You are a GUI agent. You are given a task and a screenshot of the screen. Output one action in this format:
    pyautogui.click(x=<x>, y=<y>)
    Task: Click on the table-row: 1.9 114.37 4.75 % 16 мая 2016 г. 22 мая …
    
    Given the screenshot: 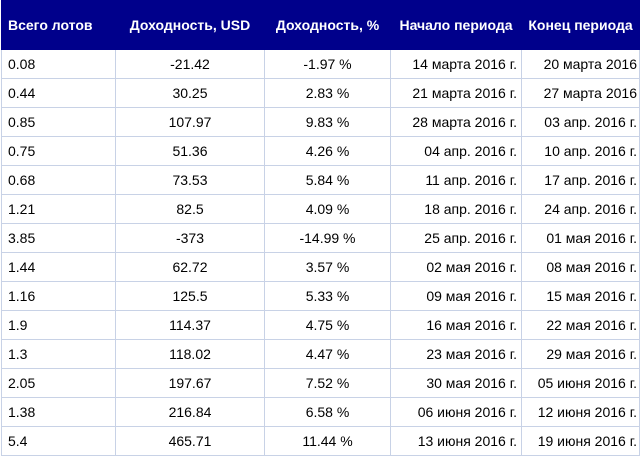 What is the action you would take?
    pyautogui.click(x=320, y=325)
    